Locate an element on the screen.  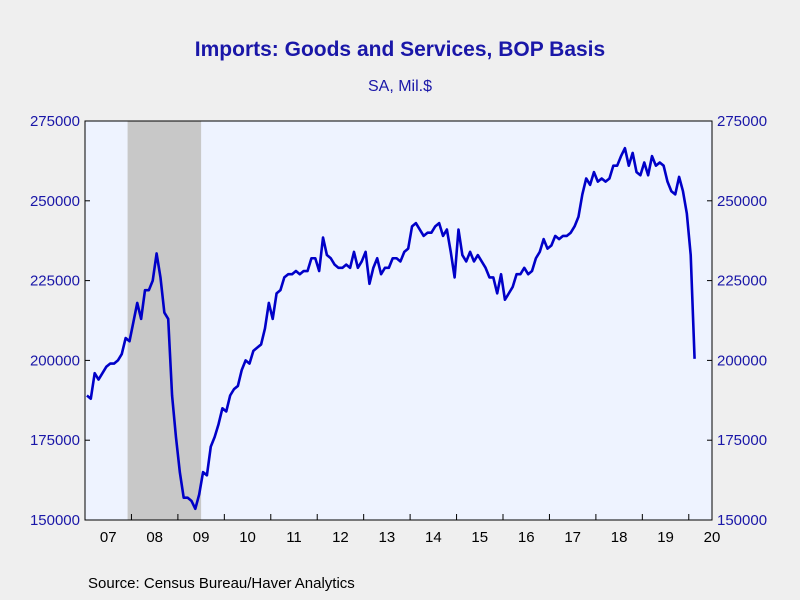
y-tick-label-left: 200000 is located at coordinates (55, 360).